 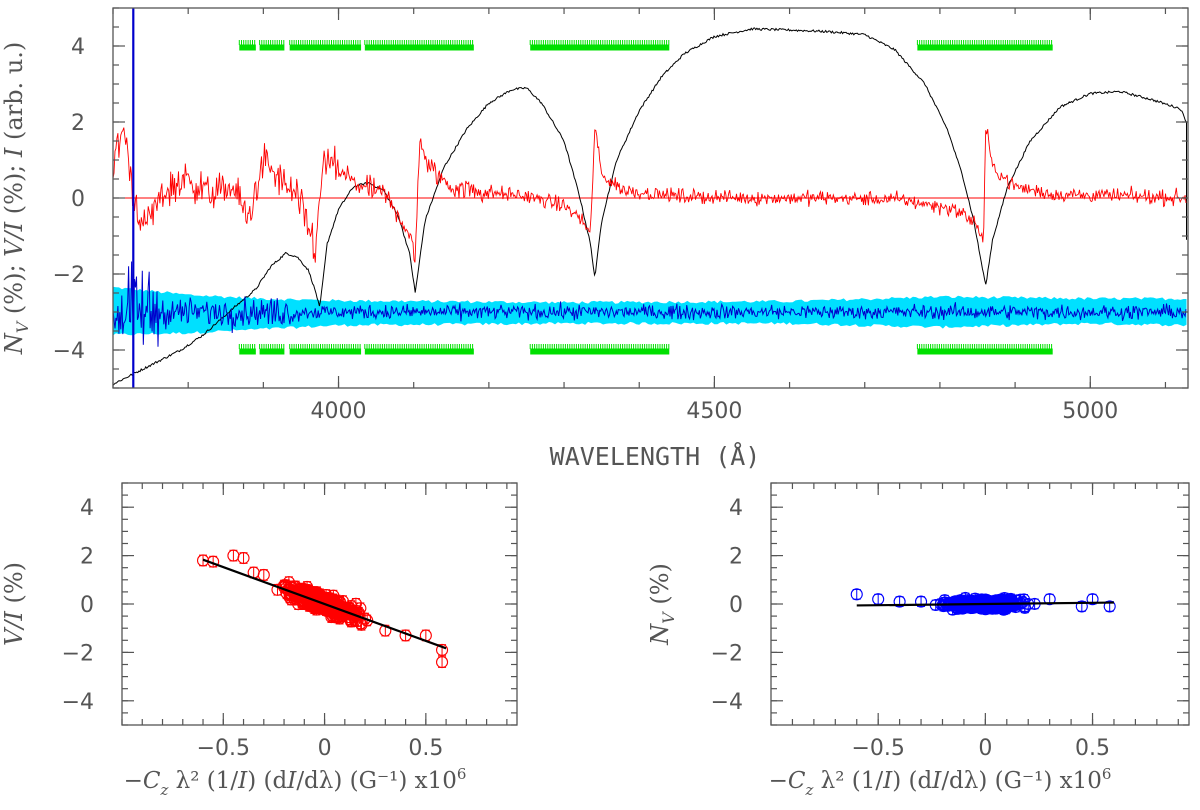 I want to click on xlabel-part: ) (d, so click(x=912, y=781).